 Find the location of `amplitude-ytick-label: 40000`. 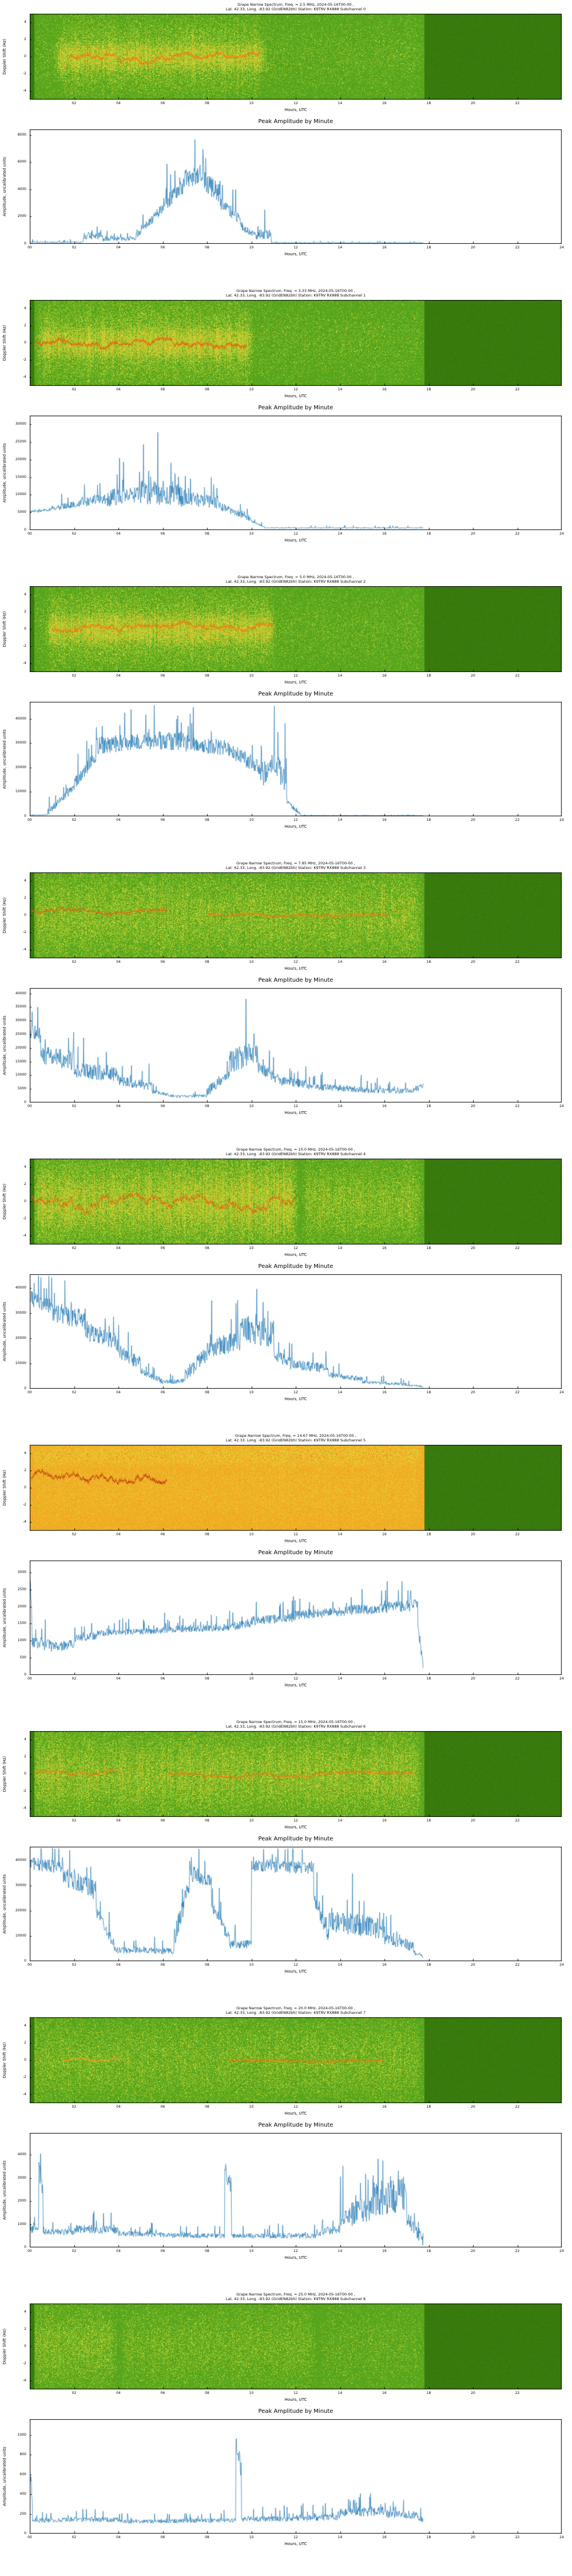

amplitude-ytick-label: 40000 is located at coordinates (20, 1860).